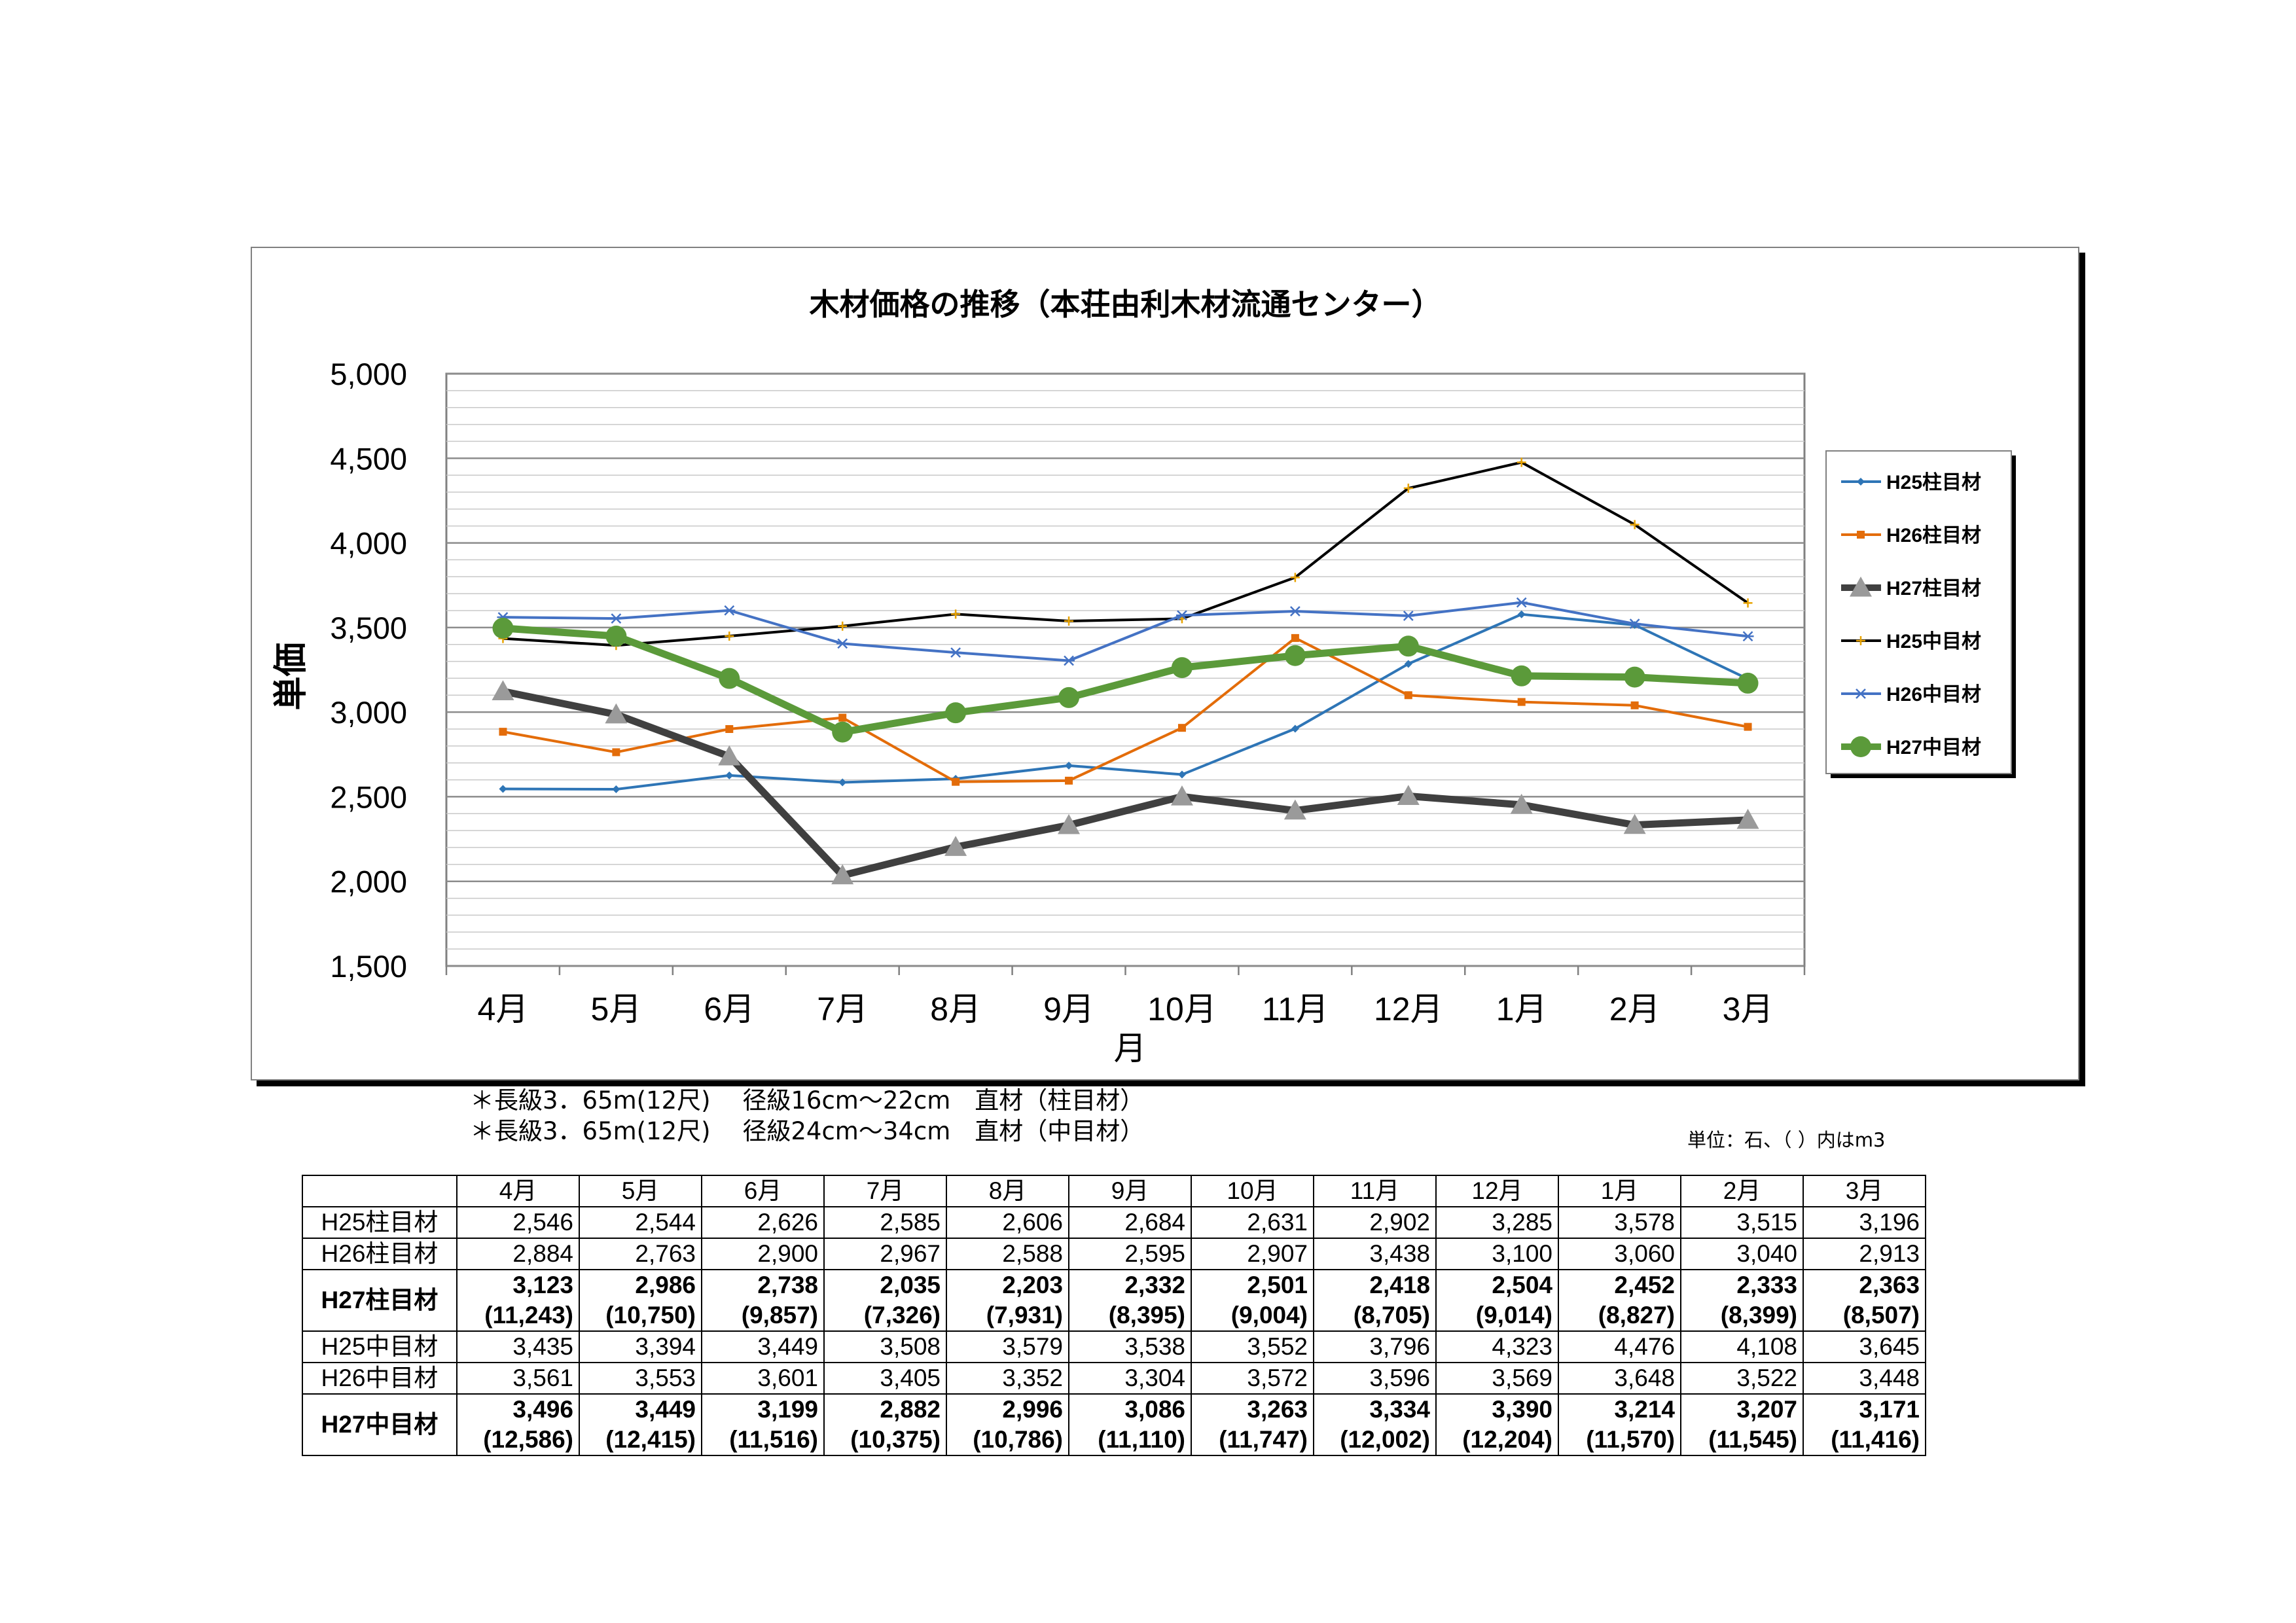 The height and width of the screenshot is (1623, 2296). I want to click on table-header-month: 6月, so click(763, 1191).